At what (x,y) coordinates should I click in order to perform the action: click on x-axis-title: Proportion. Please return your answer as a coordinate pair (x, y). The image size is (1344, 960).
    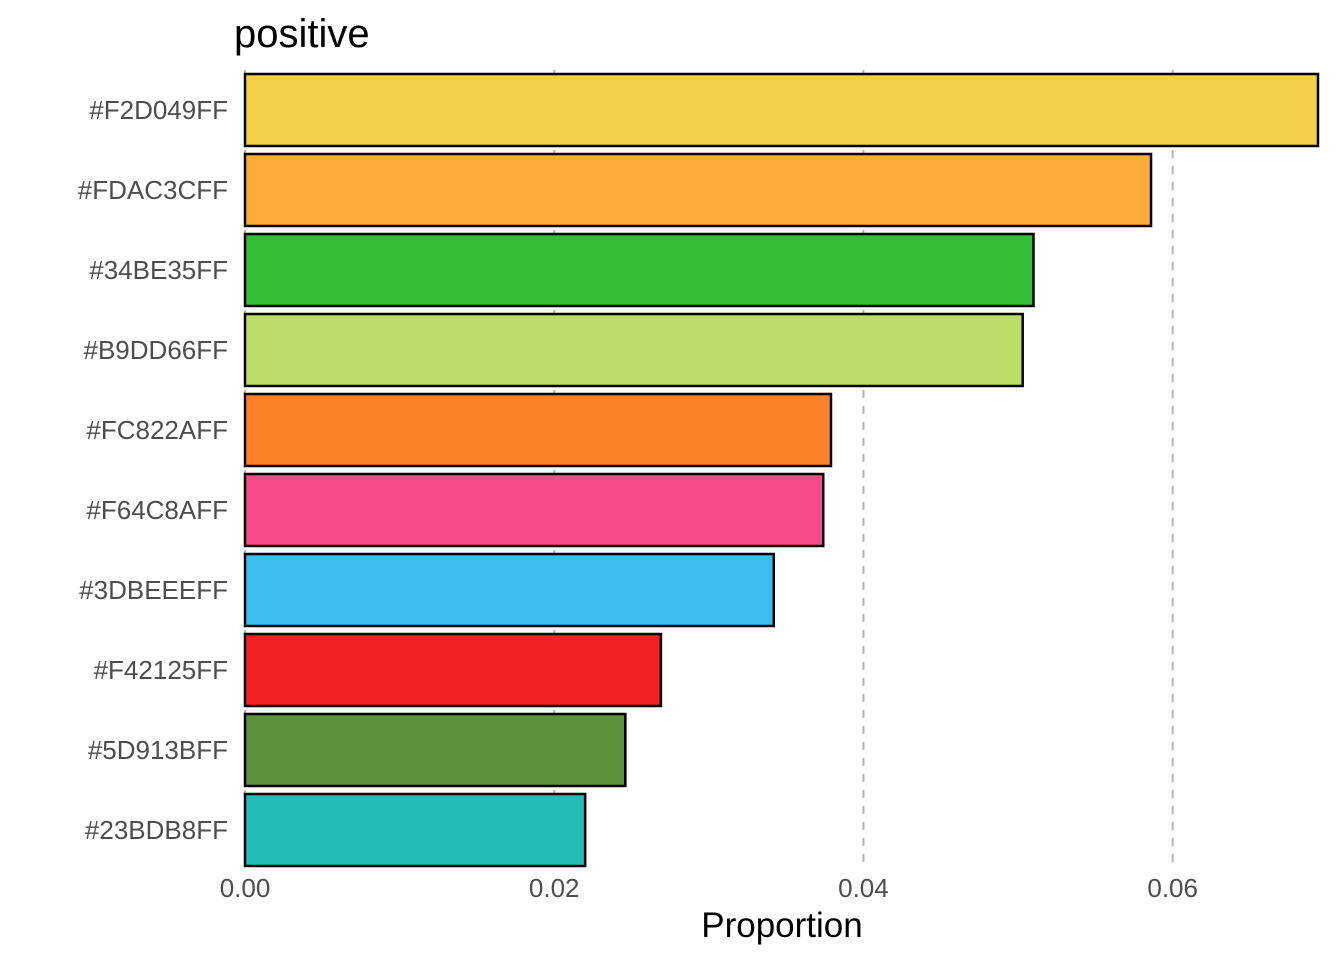
    Looking at the image, I should click on (781, 925).